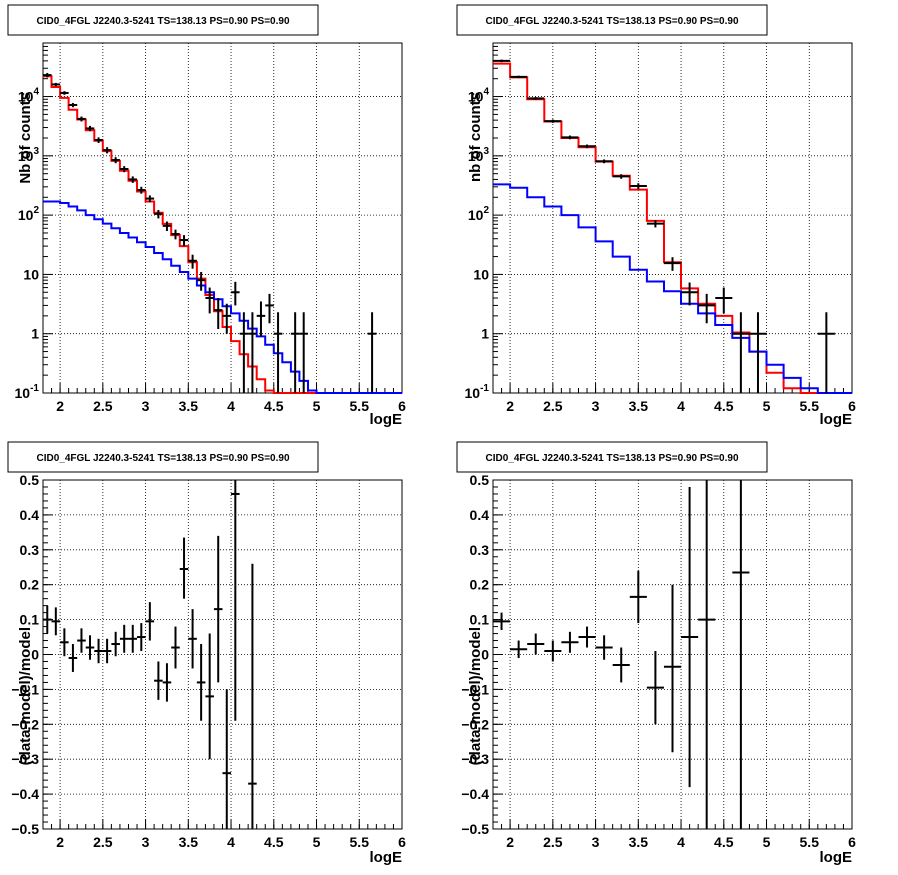  Describe the element at coordinates (30, 515) in the screenshot. I see `y-tick-label: 0.4` at that location.